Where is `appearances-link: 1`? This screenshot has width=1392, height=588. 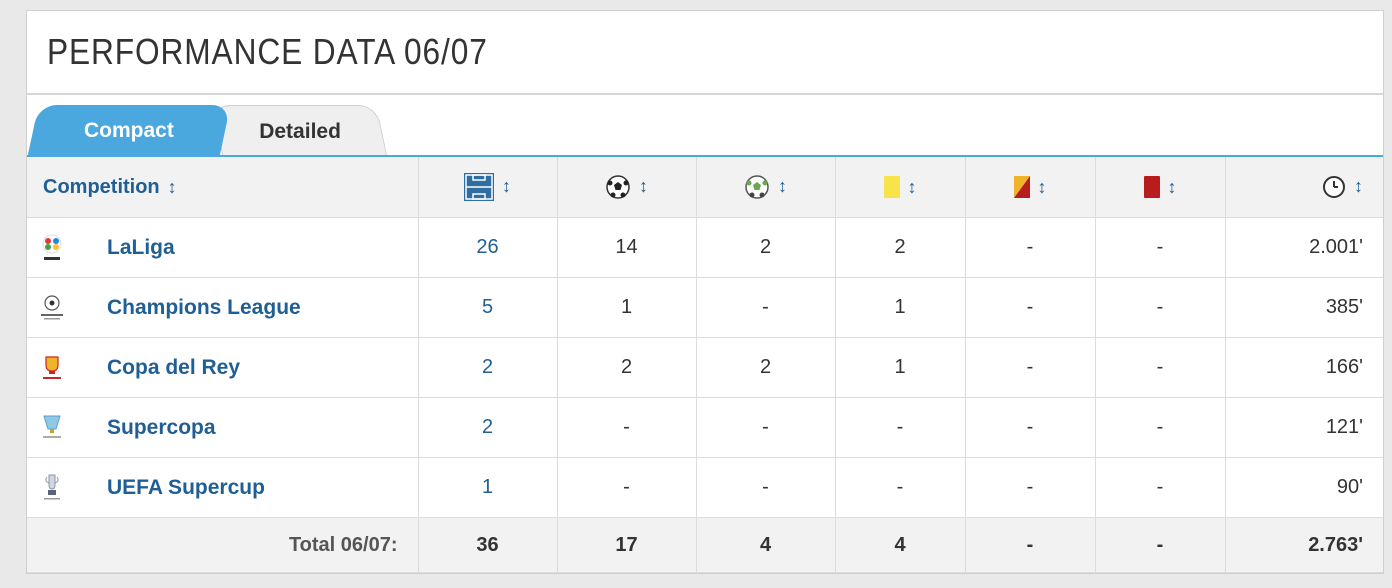
appearances-link: 1 is located at coordinates (487, 487).